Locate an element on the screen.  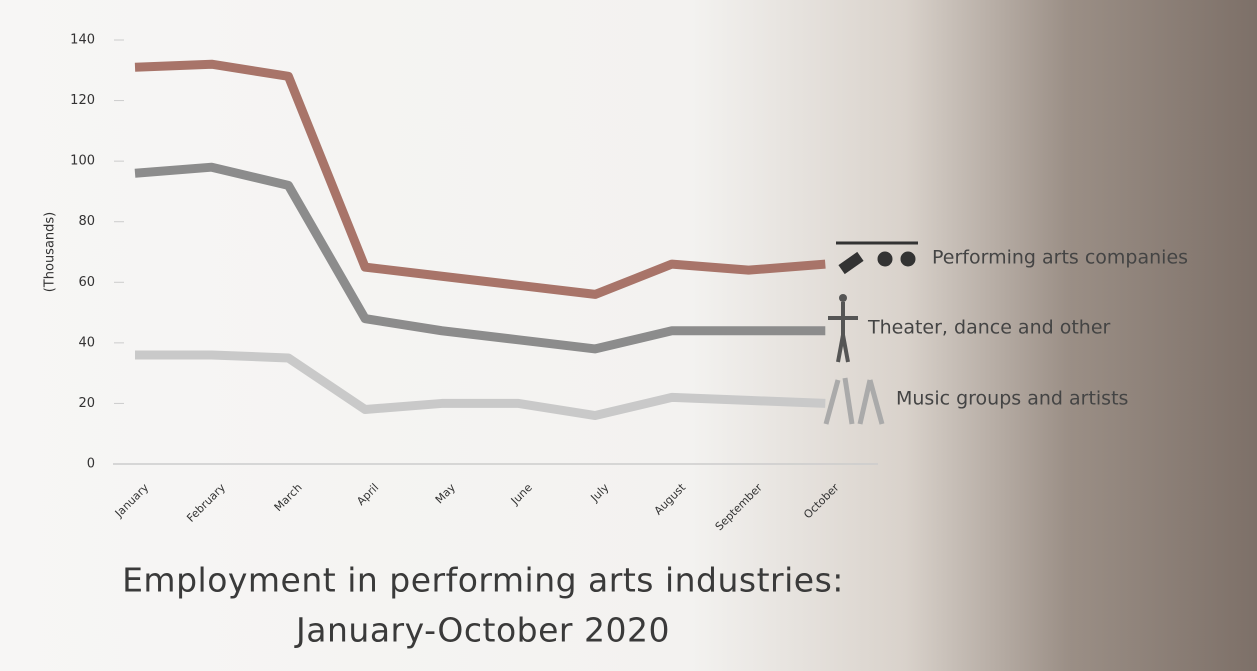
x-tick-label: June is located at coordinates (521, 494).